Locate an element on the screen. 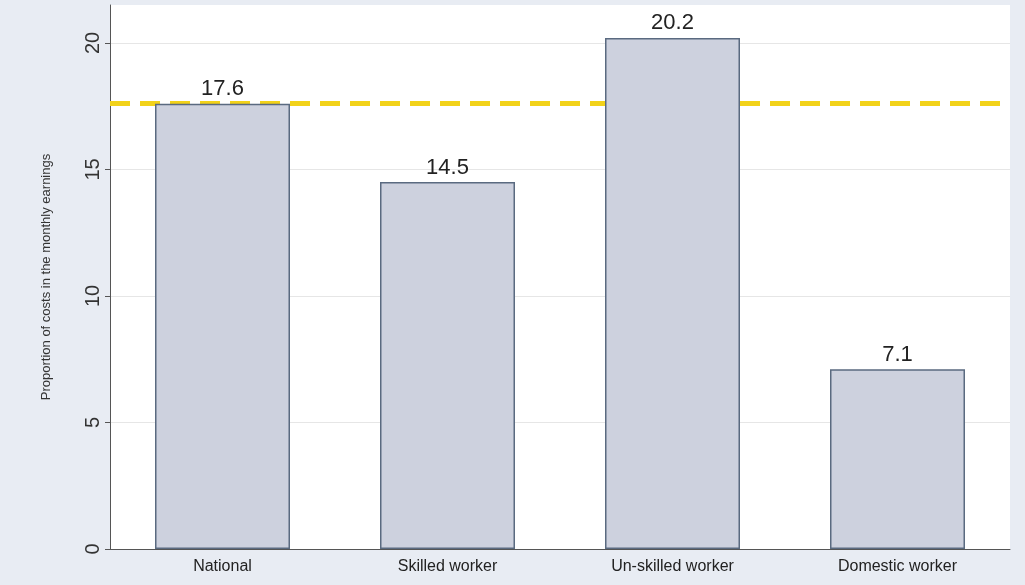 The width and height of the screenshot is (1025, 585). y-tick-label: 20 is located at coordinates (92, 43).